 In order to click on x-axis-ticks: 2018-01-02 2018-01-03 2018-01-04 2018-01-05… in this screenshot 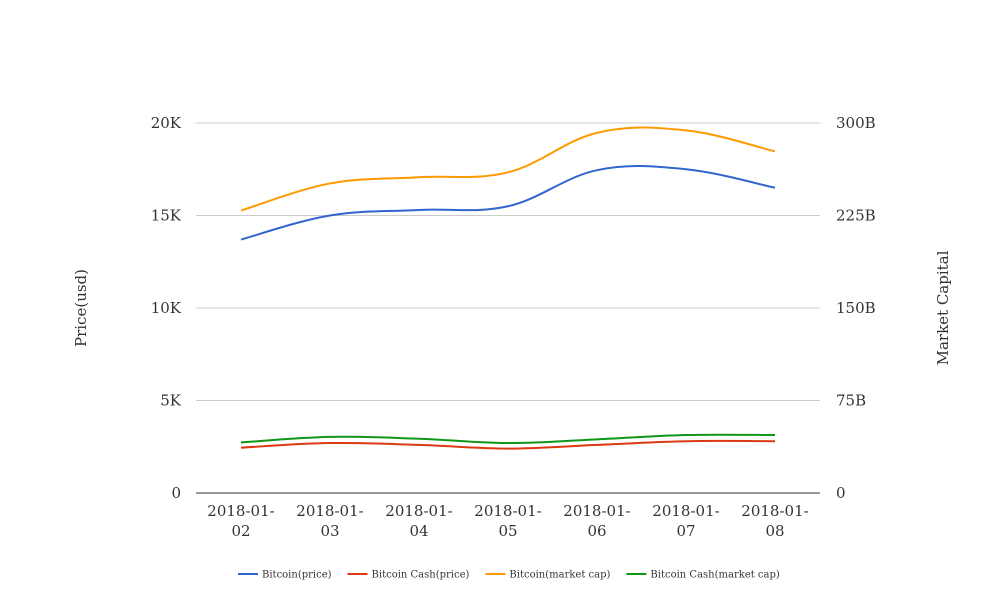, I will do `click(507, 521)`.